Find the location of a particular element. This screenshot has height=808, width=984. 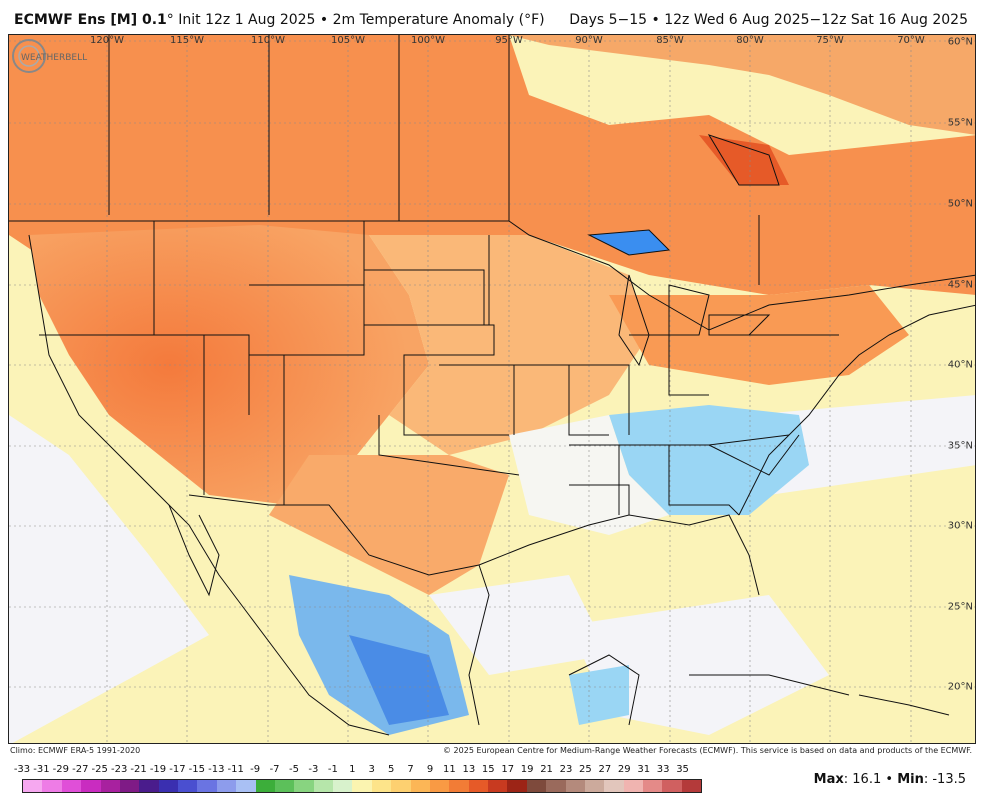

atlantic-pale is located at coordinates (862, 445).